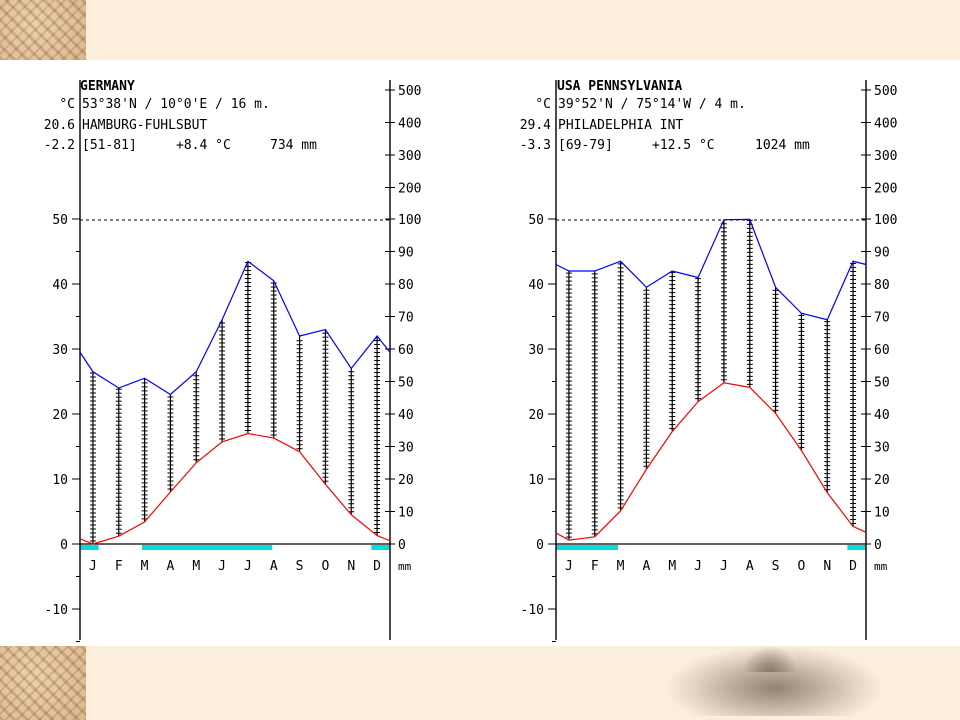  Describe the element at coordinates (619, 86) in the screenshot. I see `country-label: USA PENNSYLVANIA` at that location.